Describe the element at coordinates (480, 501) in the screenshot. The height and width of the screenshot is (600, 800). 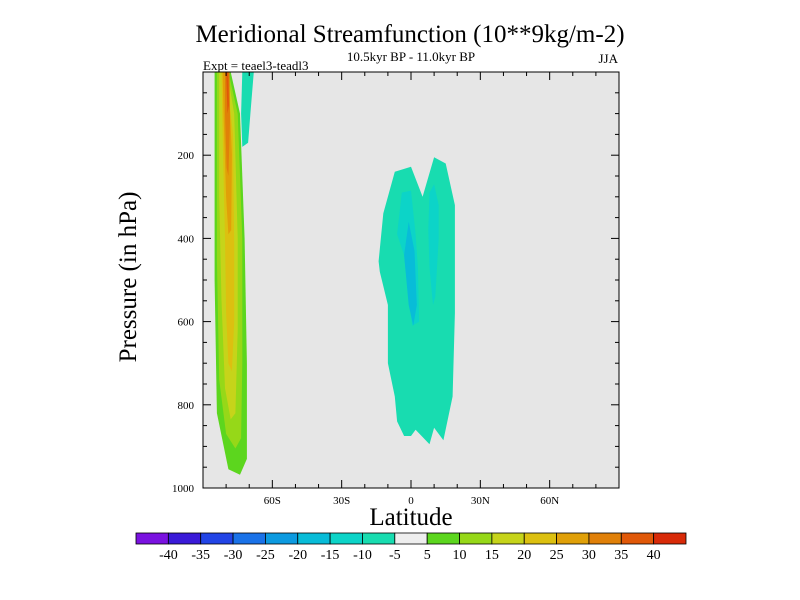
I see `x-tick-label: 30N` at that location.